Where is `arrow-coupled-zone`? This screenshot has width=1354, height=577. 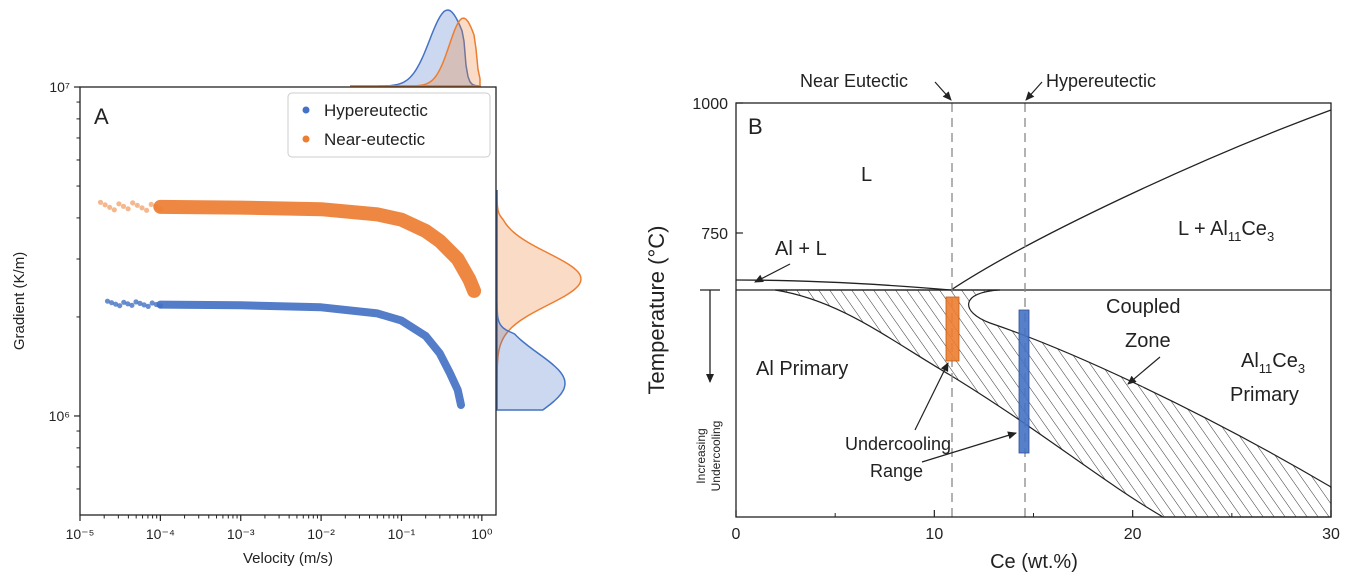
arrow-coupled-zone is located at coordinates (1144, 370).